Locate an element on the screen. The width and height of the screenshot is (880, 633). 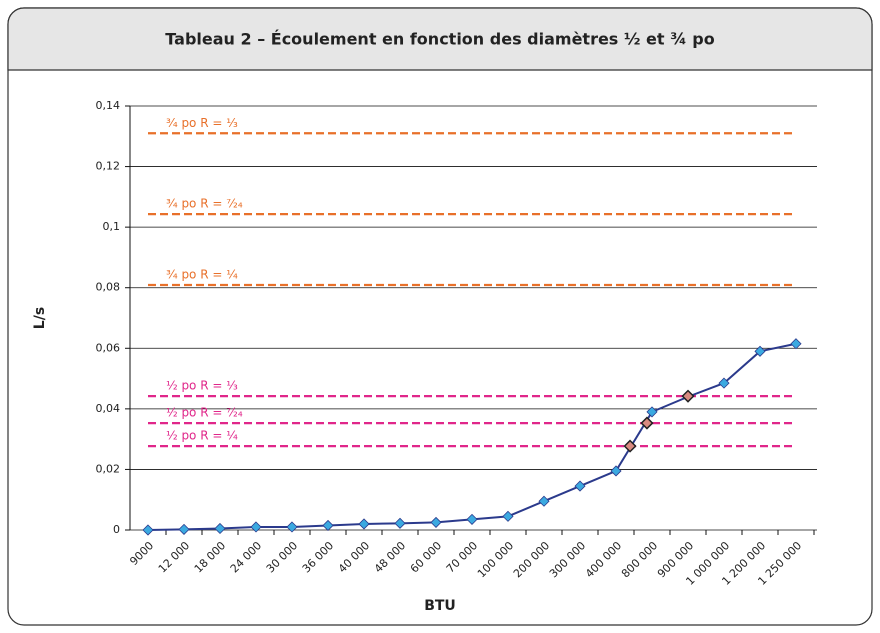
reference-label: ¹⁄₂ po R = ¹⁄₄ is located at coordinates (202, 436).